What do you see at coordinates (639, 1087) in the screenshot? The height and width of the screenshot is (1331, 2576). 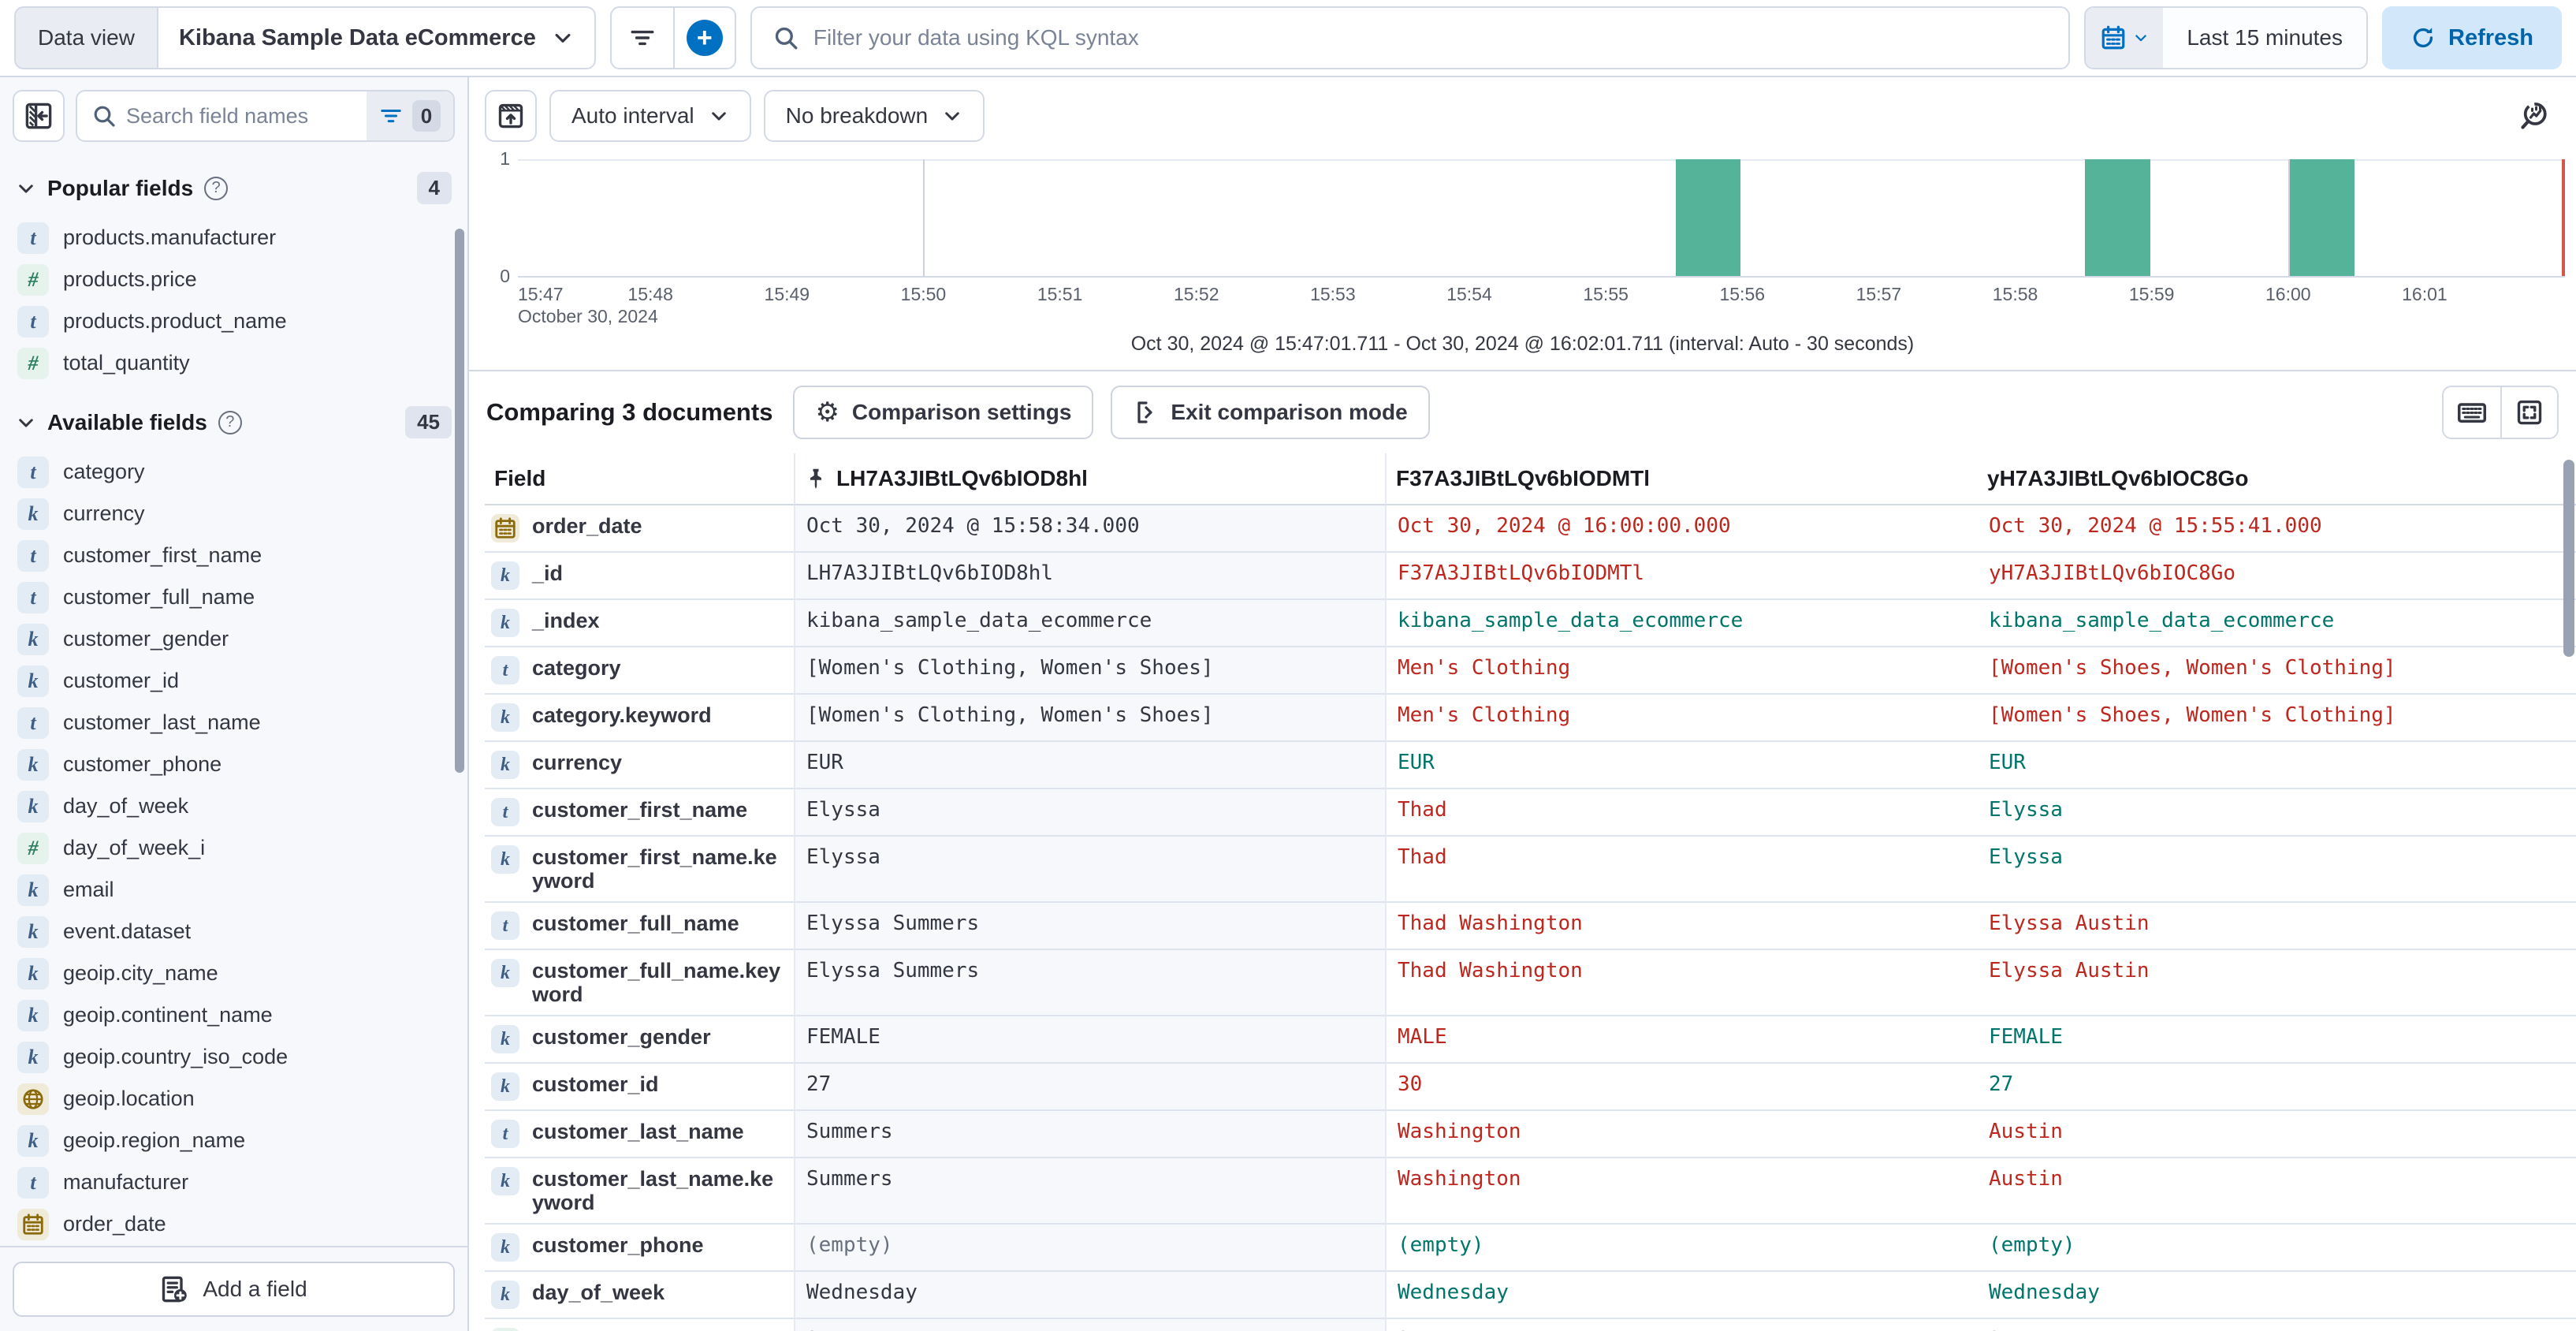 I see `field-cell: k customer_id` at bounding box center [639, 1087].